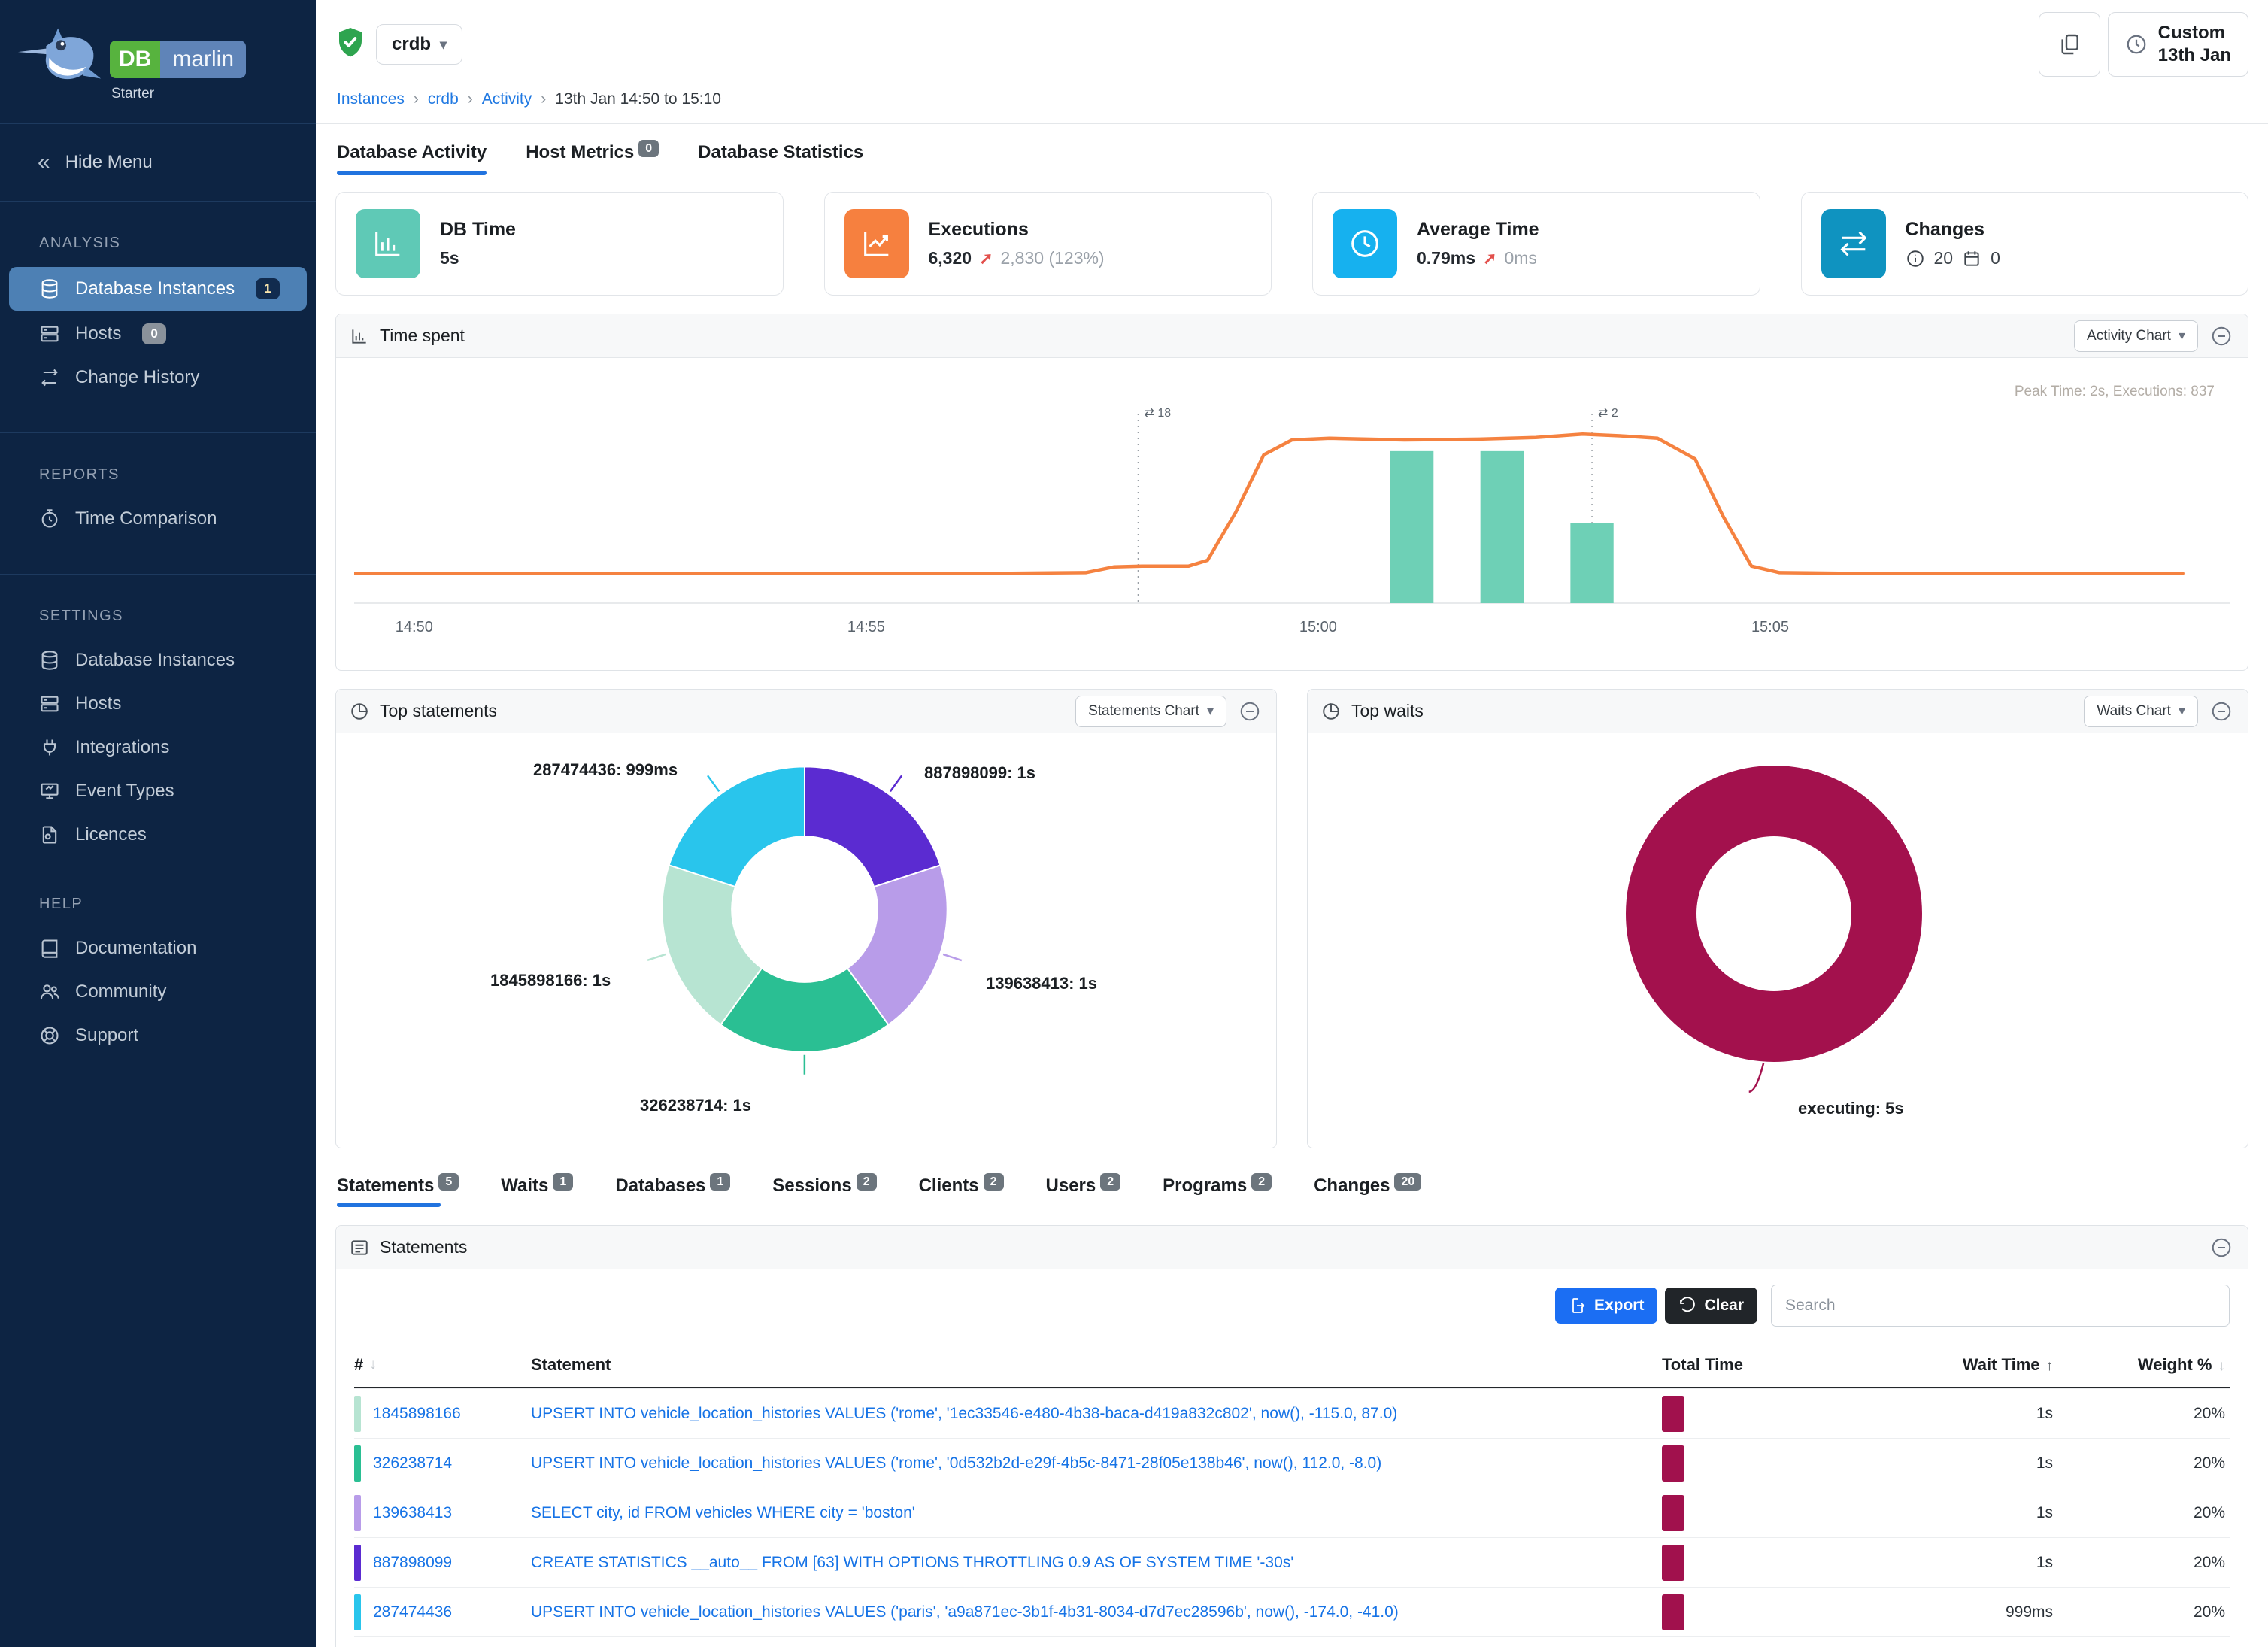 This screenshot has width=2268, height=1647. What do you see at coordinates (371, 99) in the screenshot?
I see `breadcrumb-instances: Instances` at bounding box center [371, 99].